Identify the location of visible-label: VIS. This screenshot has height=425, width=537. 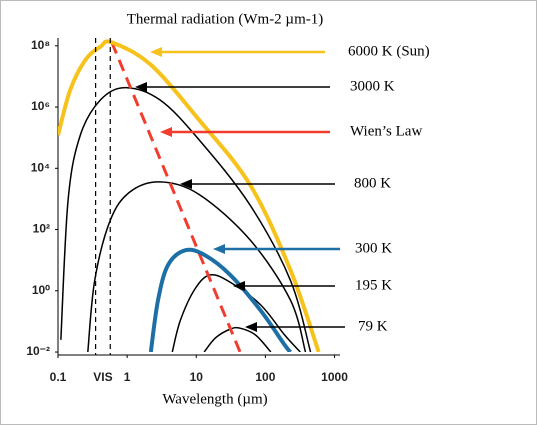
(102, 377).